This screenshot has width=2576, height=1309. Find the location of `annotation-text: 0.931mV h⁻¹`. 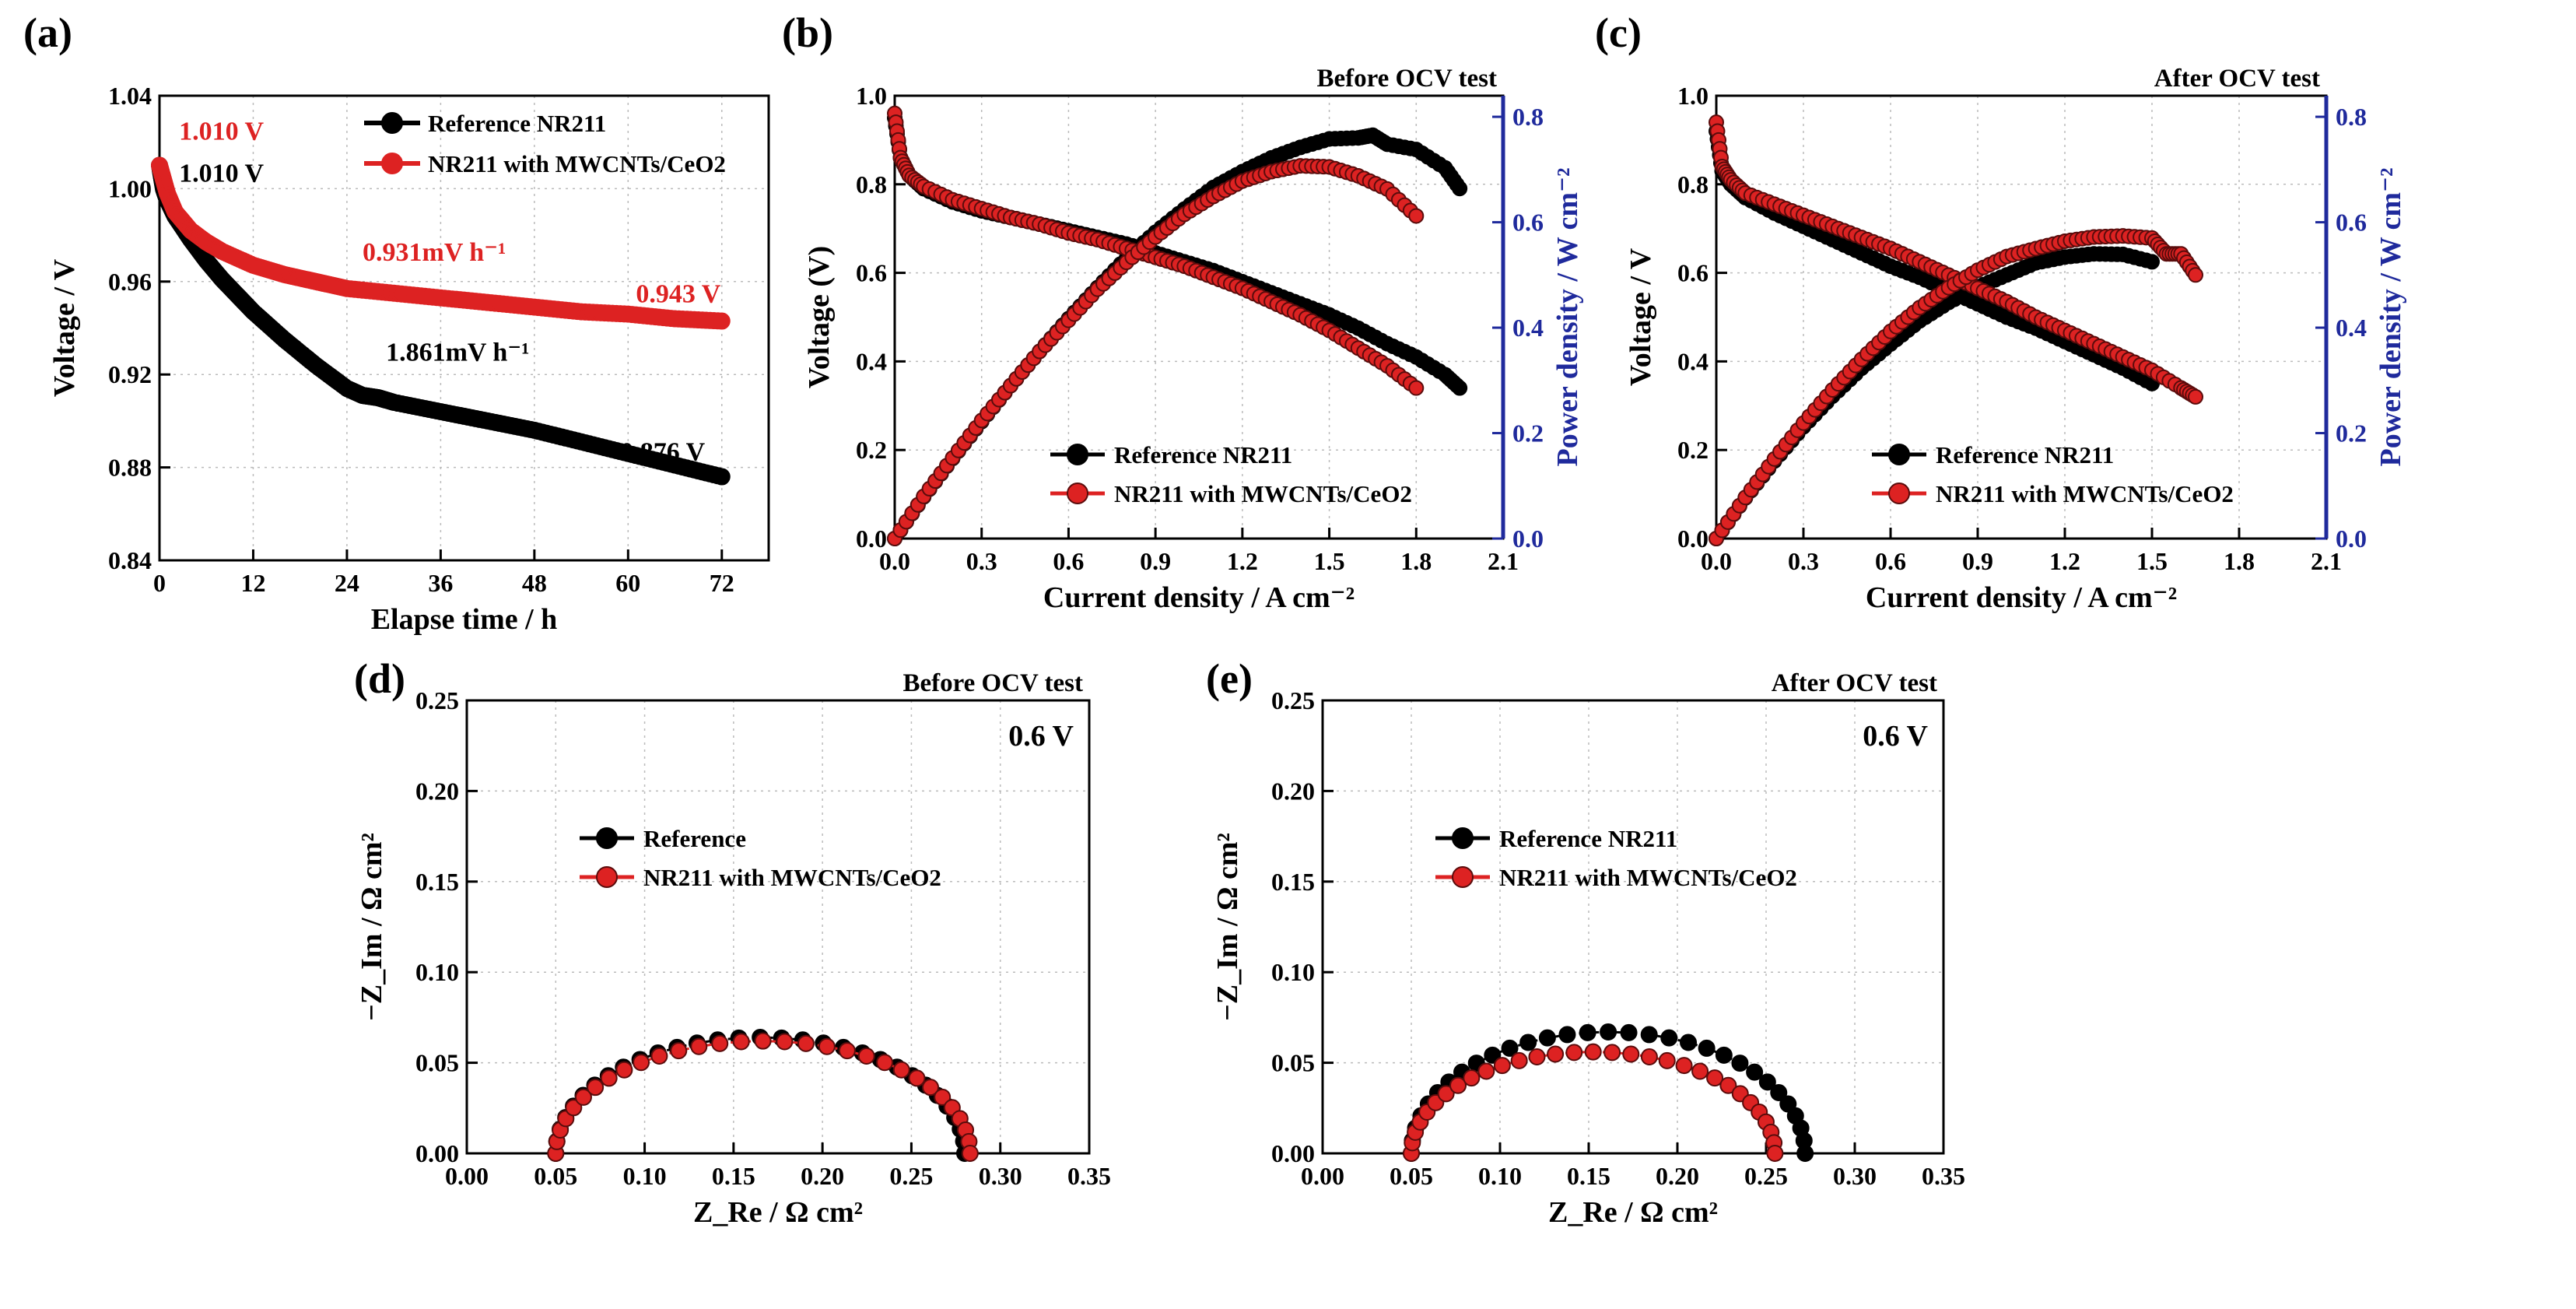

annotation-text: 0.931mV h⁻¹ is located at coordinates (435, 252).